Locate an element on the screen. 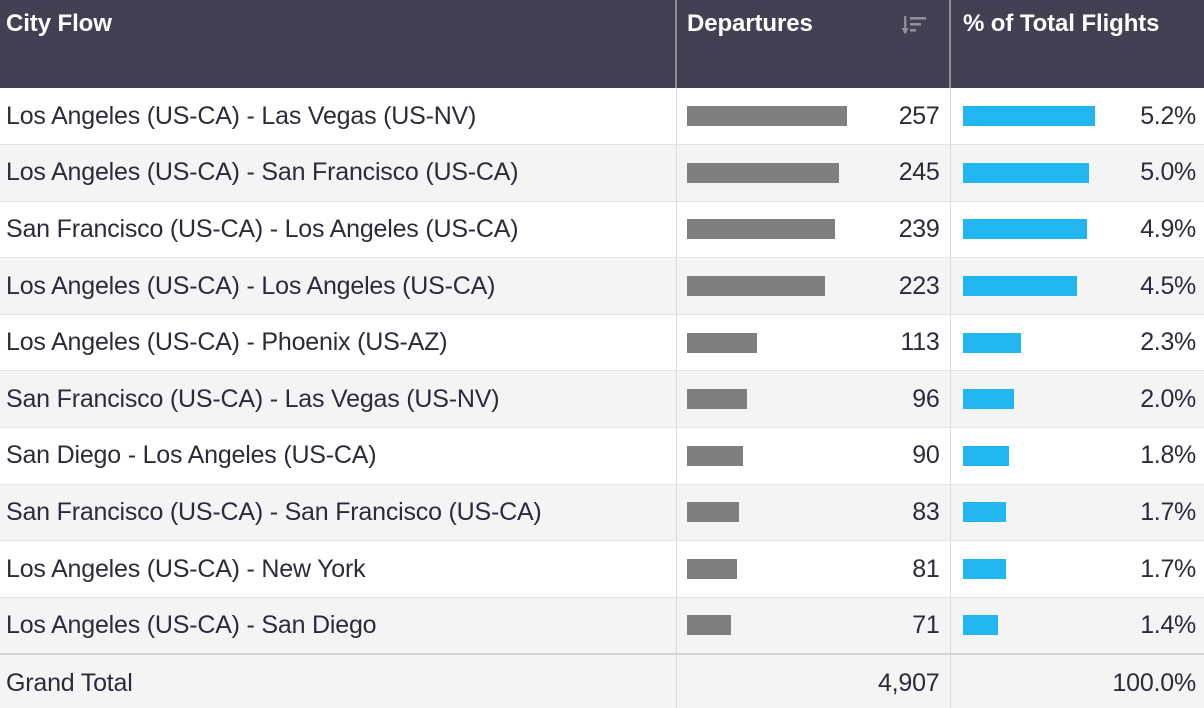  percent-value: 1.4% is located at coordinates (1168, 624).